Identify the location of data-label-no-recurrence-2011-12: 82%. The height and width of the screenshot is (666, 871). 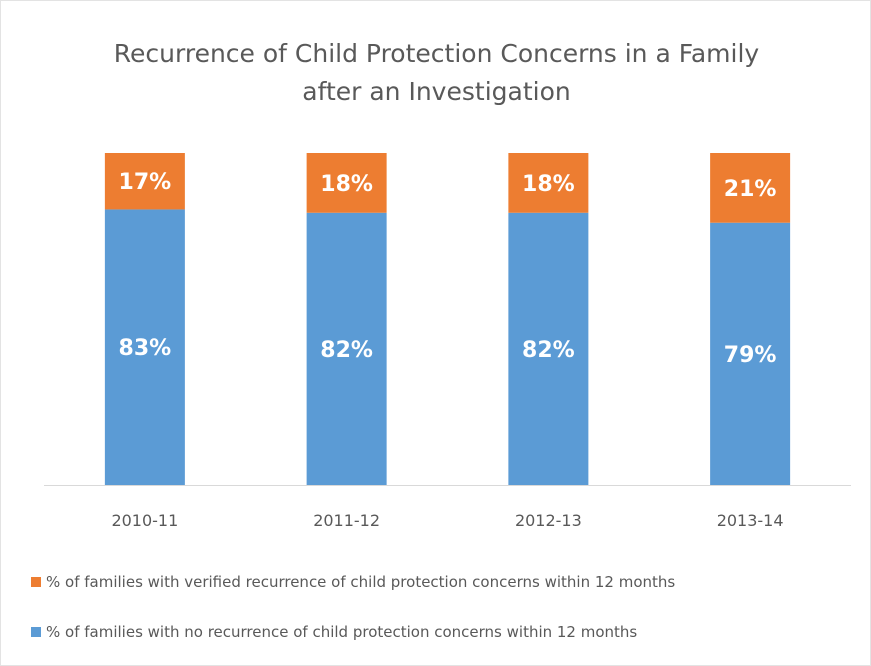
(346, 350).